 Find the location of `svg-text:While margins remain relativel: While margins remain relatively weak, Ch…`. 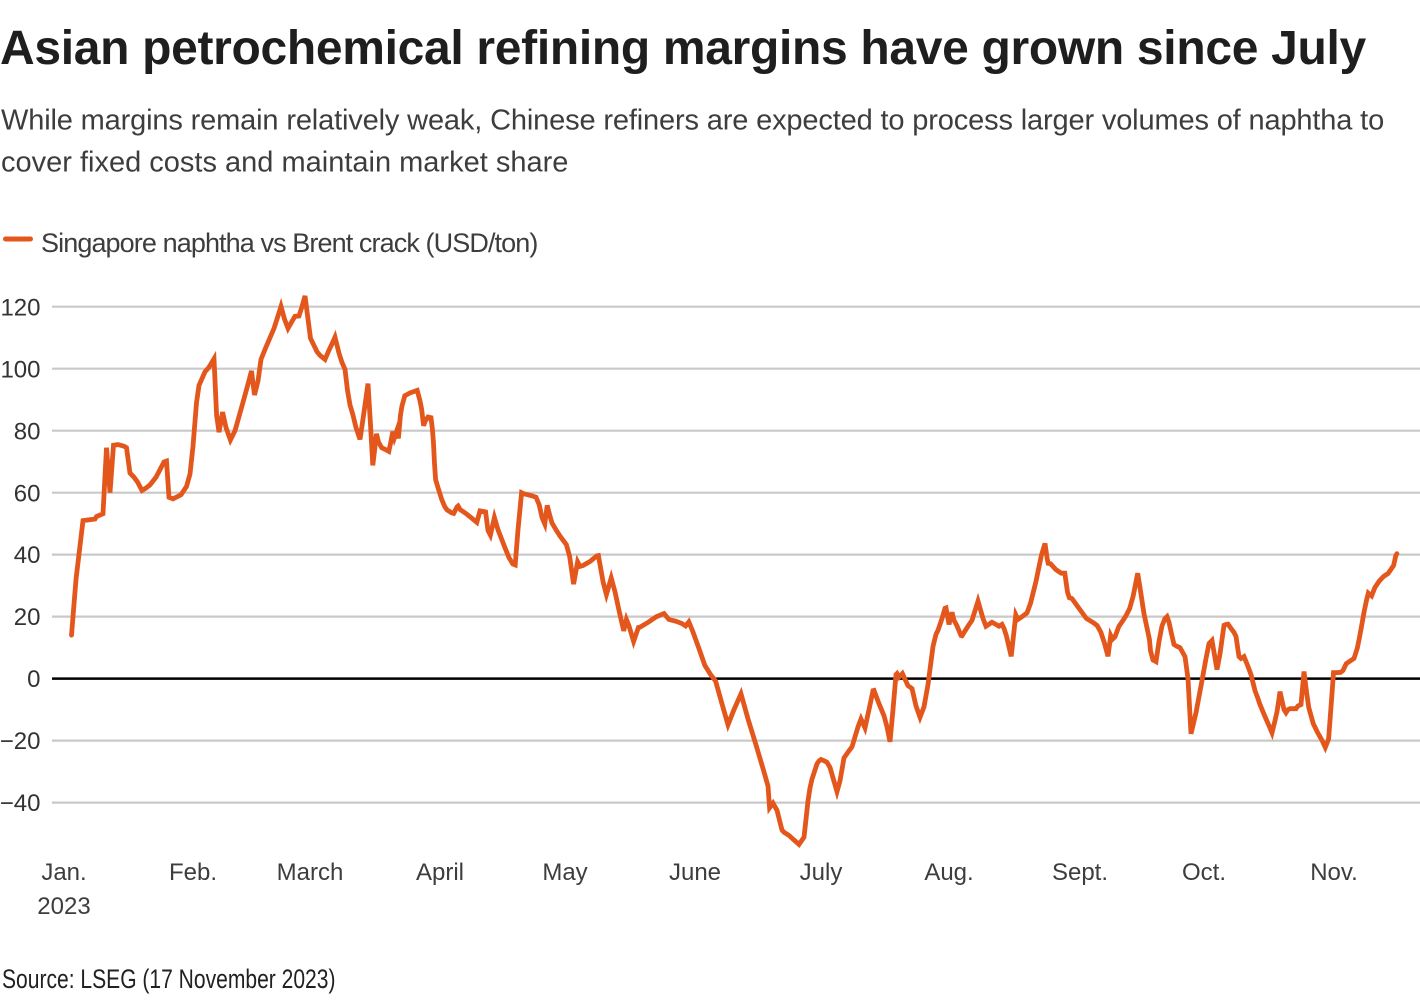

svg-text:While margins remain relativel: While margins remain relatively weak, Ch… is located at coordinates (692, 121).